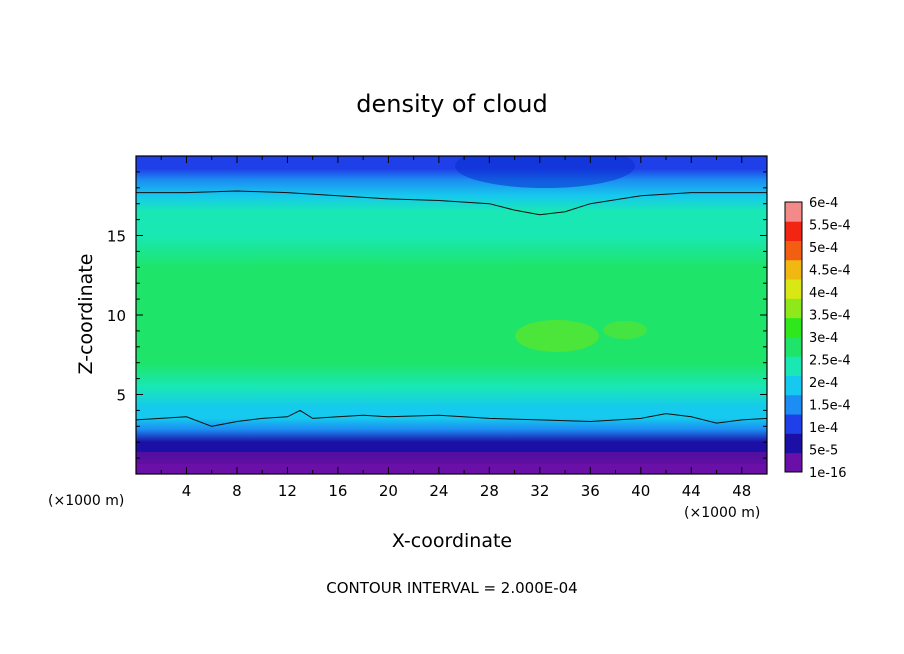  What do you see at coordinates (828, 473) in the screenshot?
I see `colorbar-label: 1e-16` at bounding box center [828, 473].